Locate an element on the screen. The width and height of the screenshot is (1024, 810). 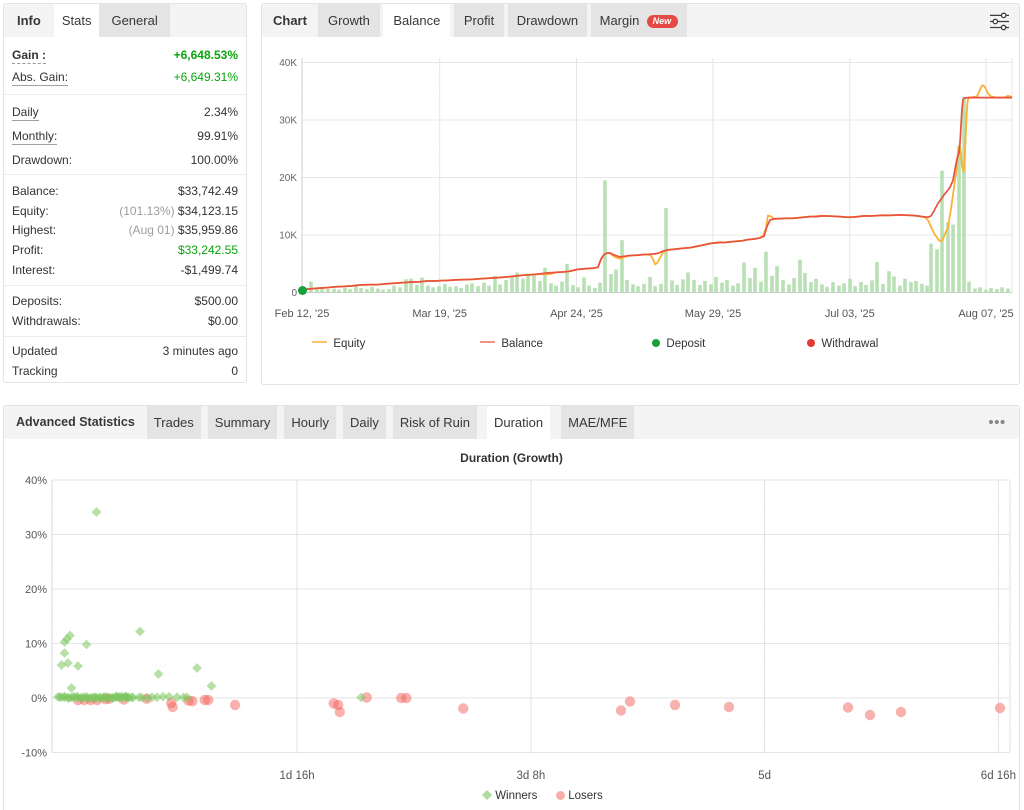
svg-text: 40% is located at coordinates (36, 481).